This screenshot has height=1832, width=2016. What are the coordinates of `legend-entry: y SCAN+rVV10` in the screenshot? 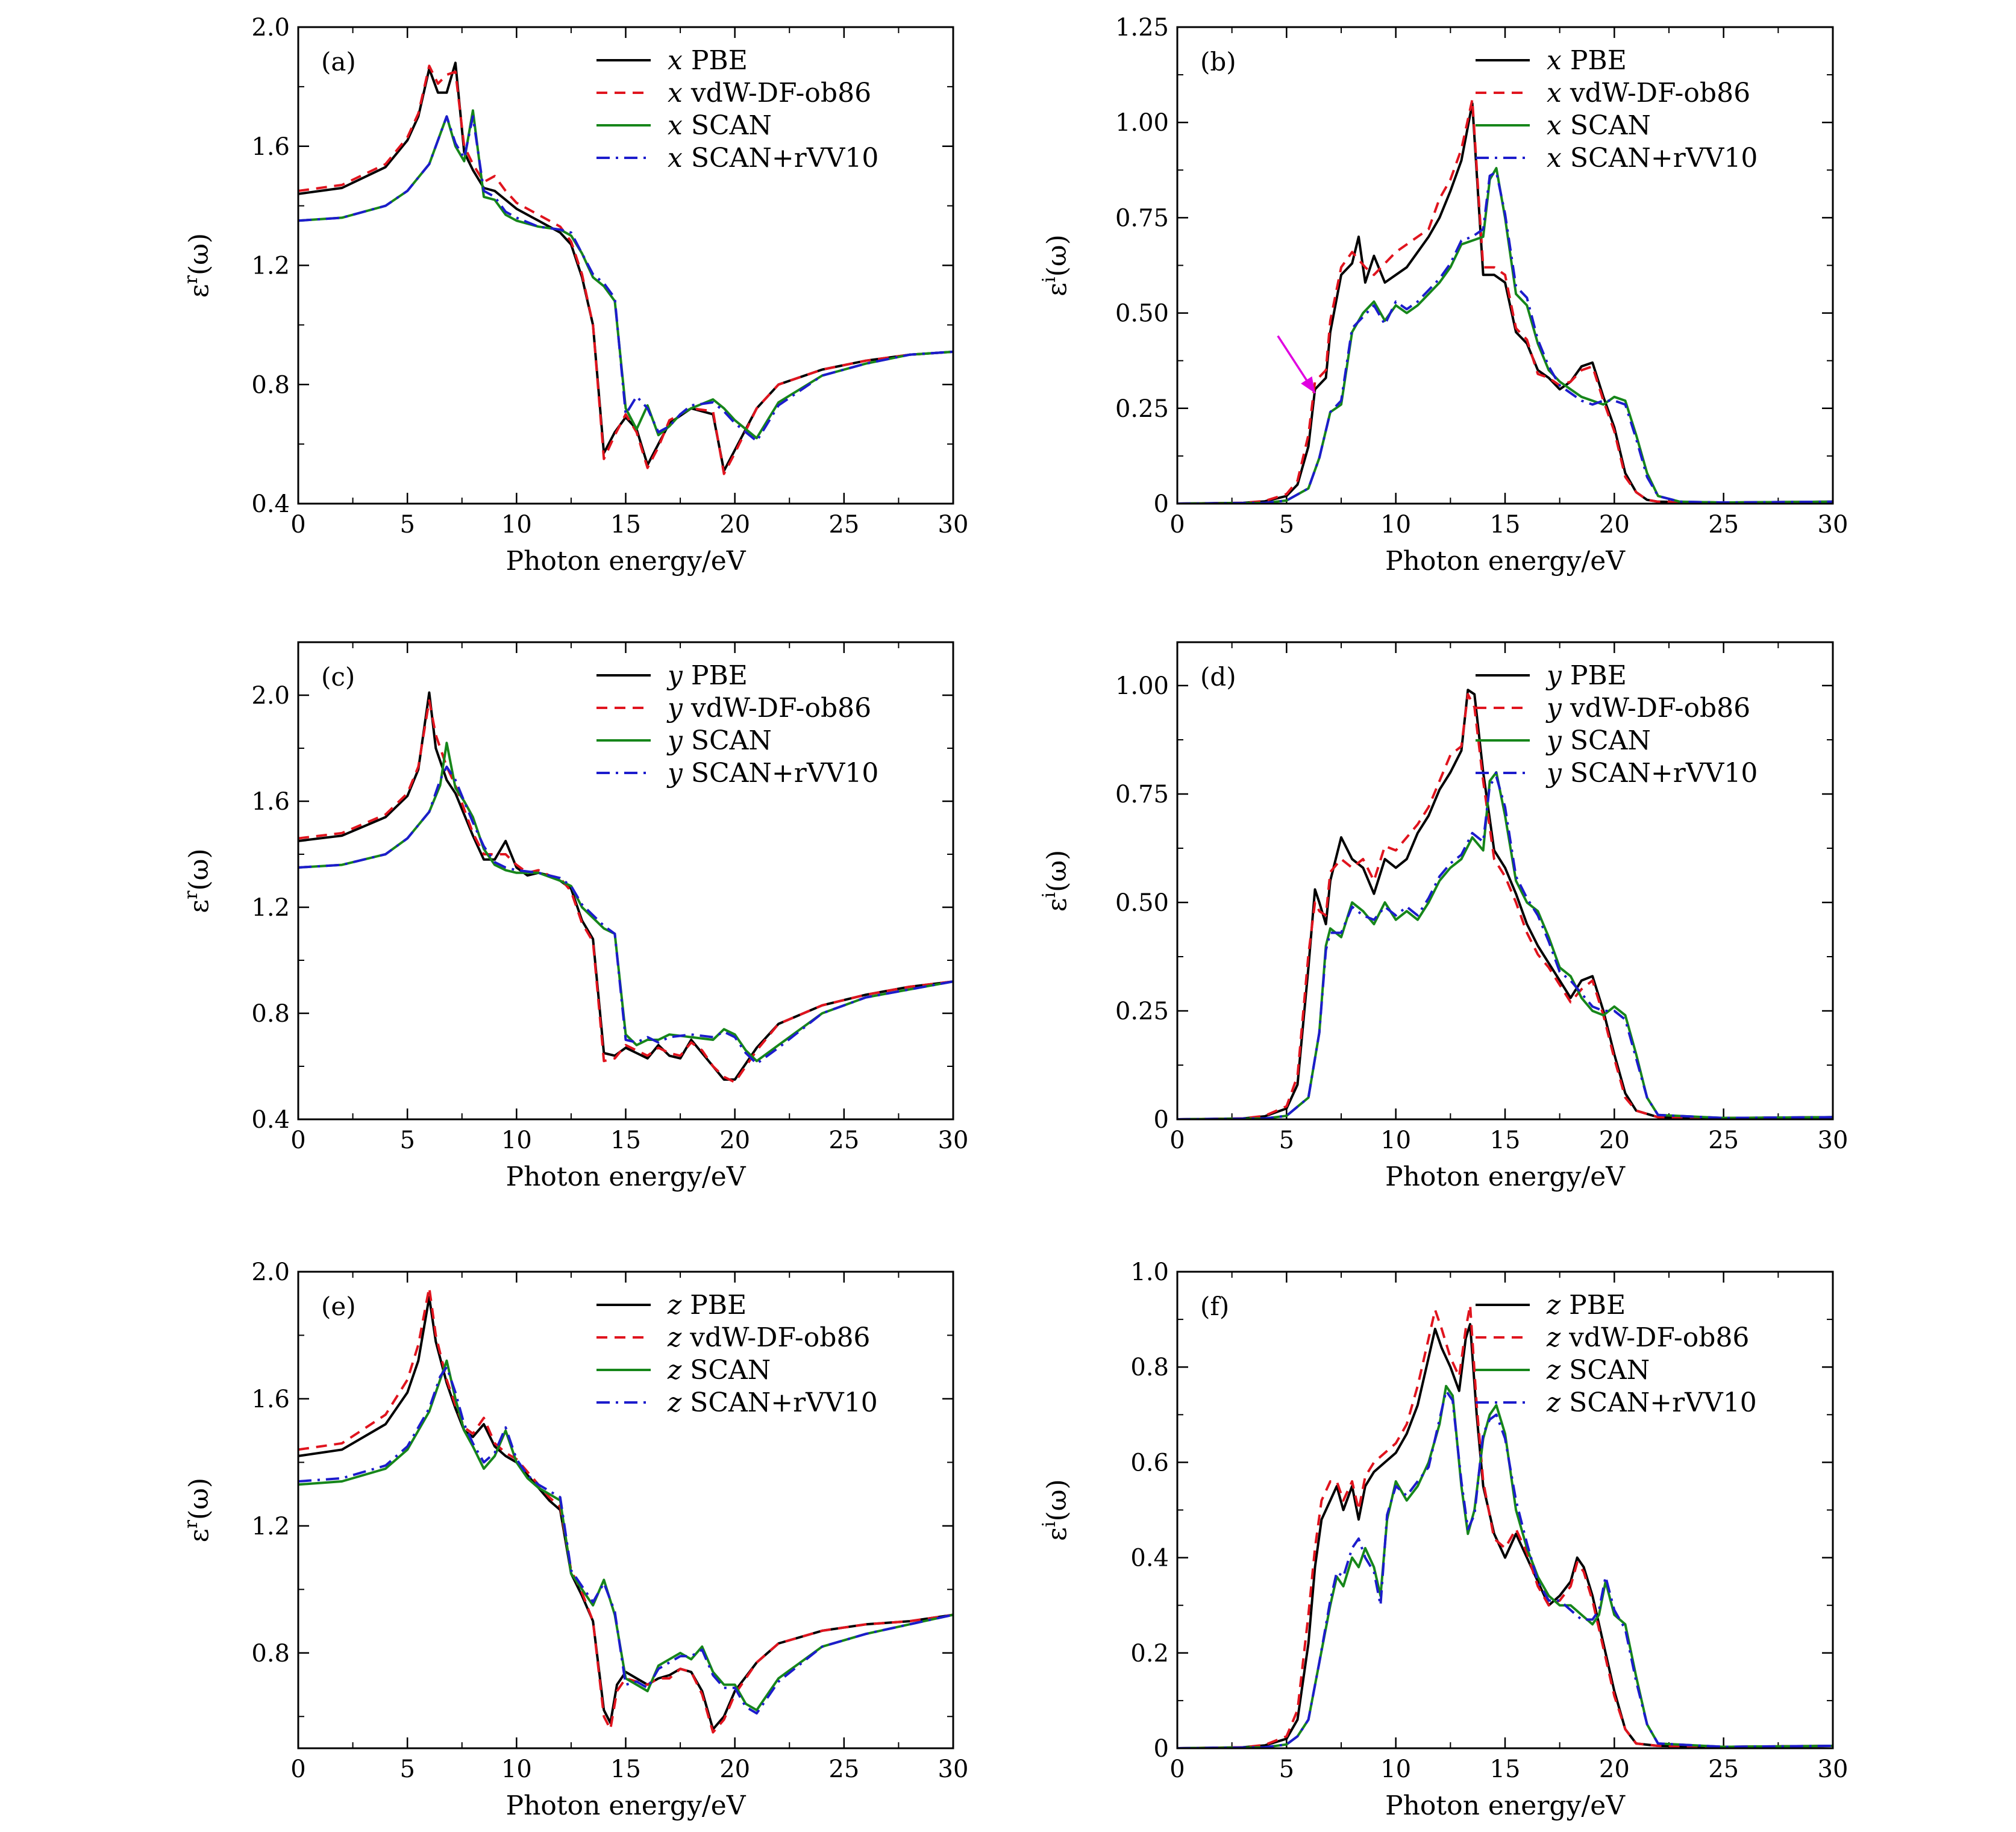 It's located at (1651, 773).